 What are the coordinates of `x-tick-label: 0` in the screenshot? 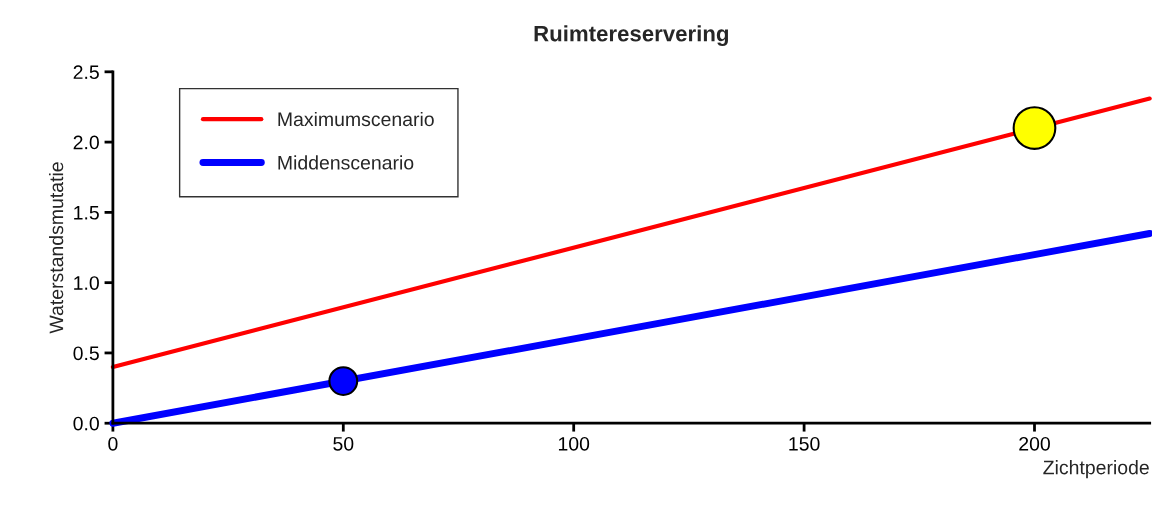 It's located at (113, 443).